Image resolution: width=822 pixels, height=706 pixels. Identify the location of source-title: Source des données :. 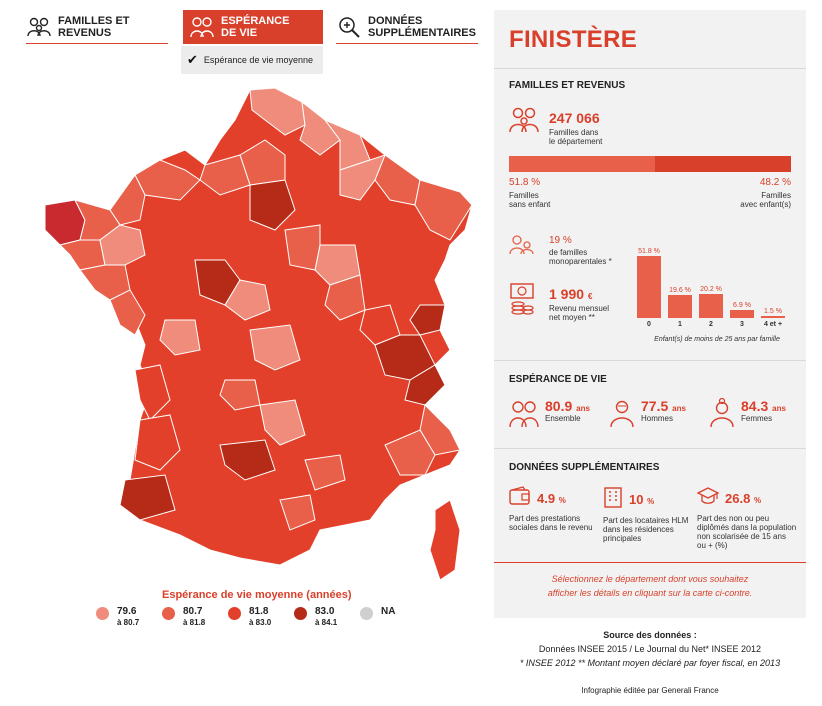
(650, 635).